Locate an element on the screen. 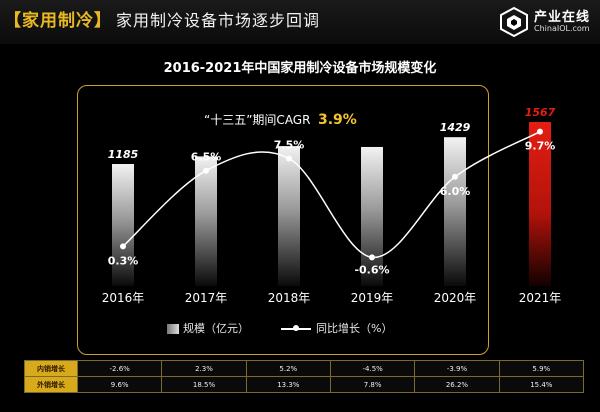 The width and height of the screenshot is (600, 412). table-cell: 2.3% is located at coordinates (204, 368).